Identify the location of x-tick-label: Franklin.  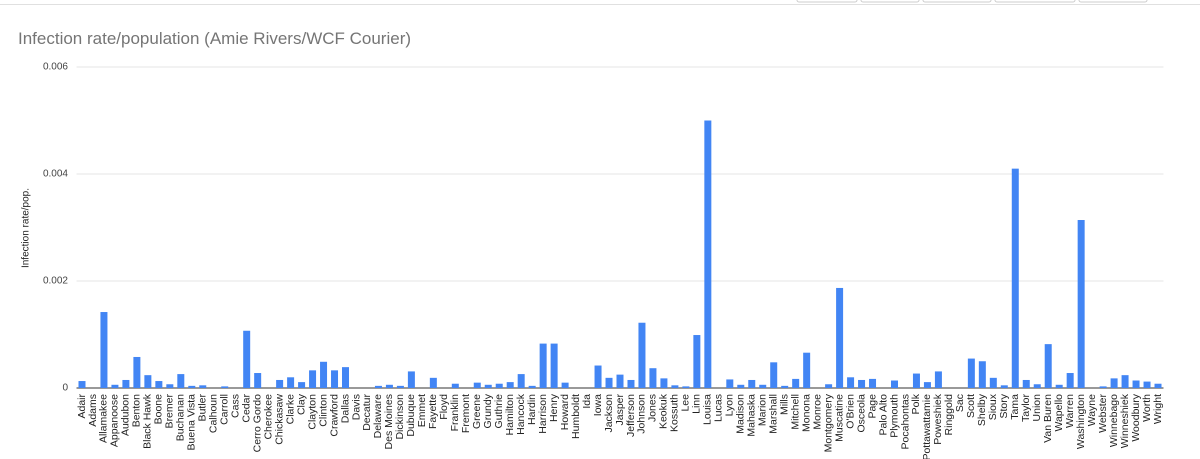
(455, 413).